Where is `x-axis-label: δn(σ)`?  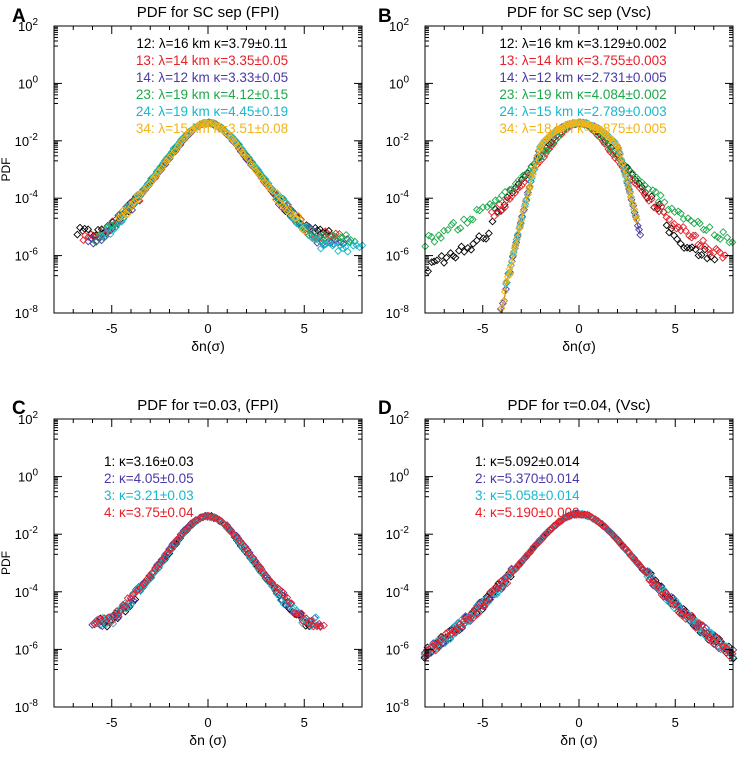 x-axis-label: δn(σ) is located at coordinates (208, 346).